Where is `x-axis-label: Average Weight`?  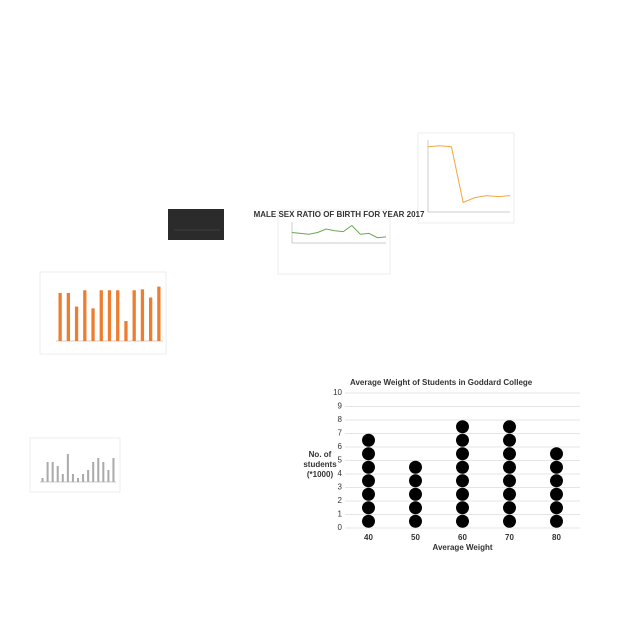
x-axis-label: Average Weight is located at coordinates (462, 547).